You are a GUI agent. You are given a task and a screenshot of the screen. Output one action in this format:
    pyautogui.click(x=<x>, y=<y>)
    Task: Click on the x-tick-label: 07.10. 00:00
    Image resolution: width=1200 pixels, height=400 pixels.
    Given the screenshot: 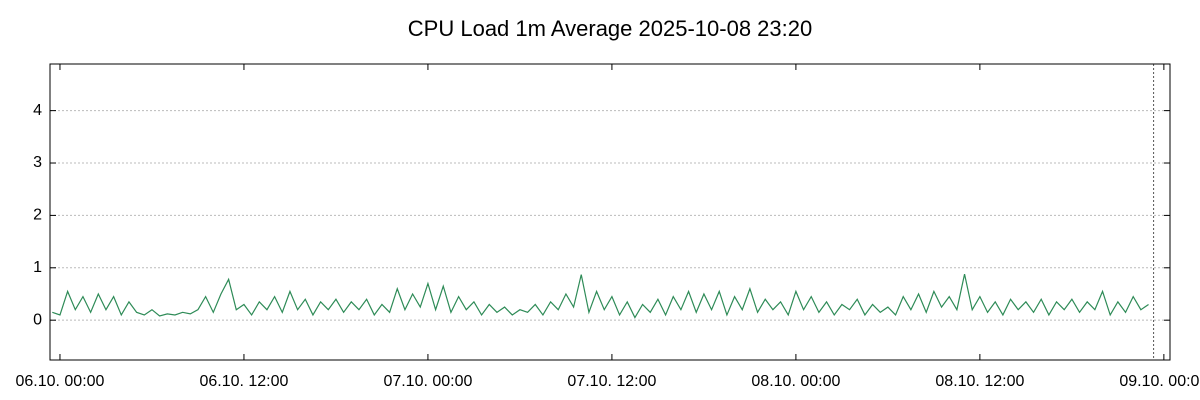 What is the action you would take?
    pyautogui.click(x=427, y=381)
    